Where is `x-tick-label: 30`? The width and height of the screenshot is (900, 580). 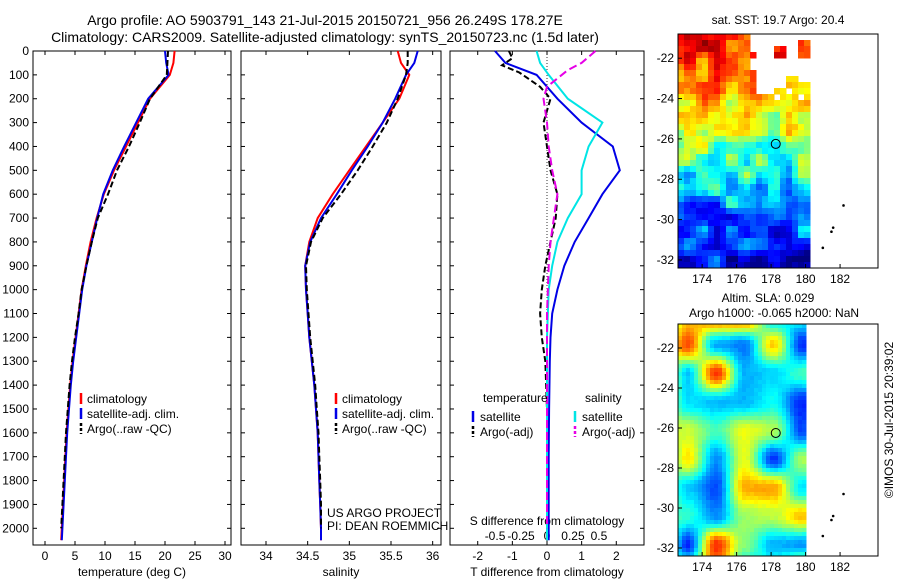 x-tick-label: 30 is located at coordinates (225, 556).